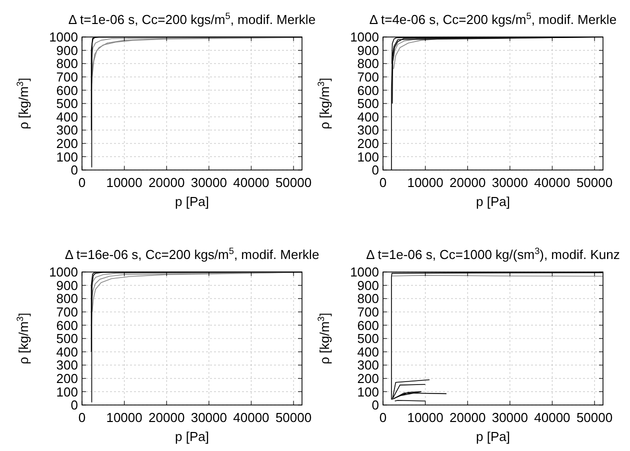 This screenshot has width=630, height=451. Describe the element at coordinates (192, 19) in the screenshot. I see `chart-title: Δ t=1e-06 s, Cc=200 kgs/m$^{5}$, modif. Merkle` at that location.